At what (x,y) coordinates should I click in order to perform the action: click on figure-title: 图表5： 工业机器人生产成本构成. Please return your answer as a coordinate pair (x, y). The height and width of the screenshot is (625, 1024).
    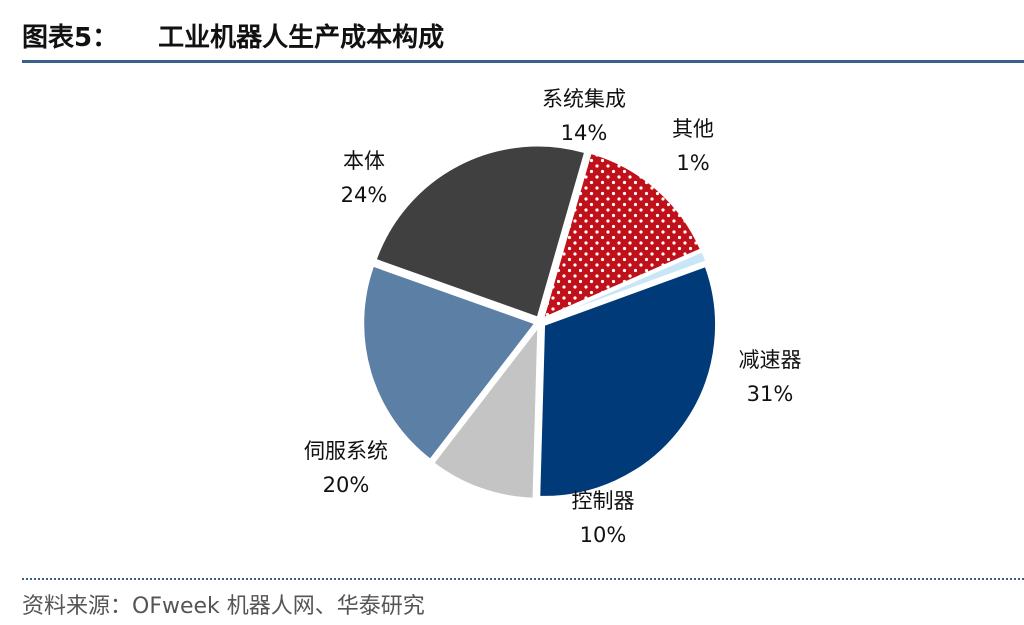
    Looking at the image, I should click on (233, 38).